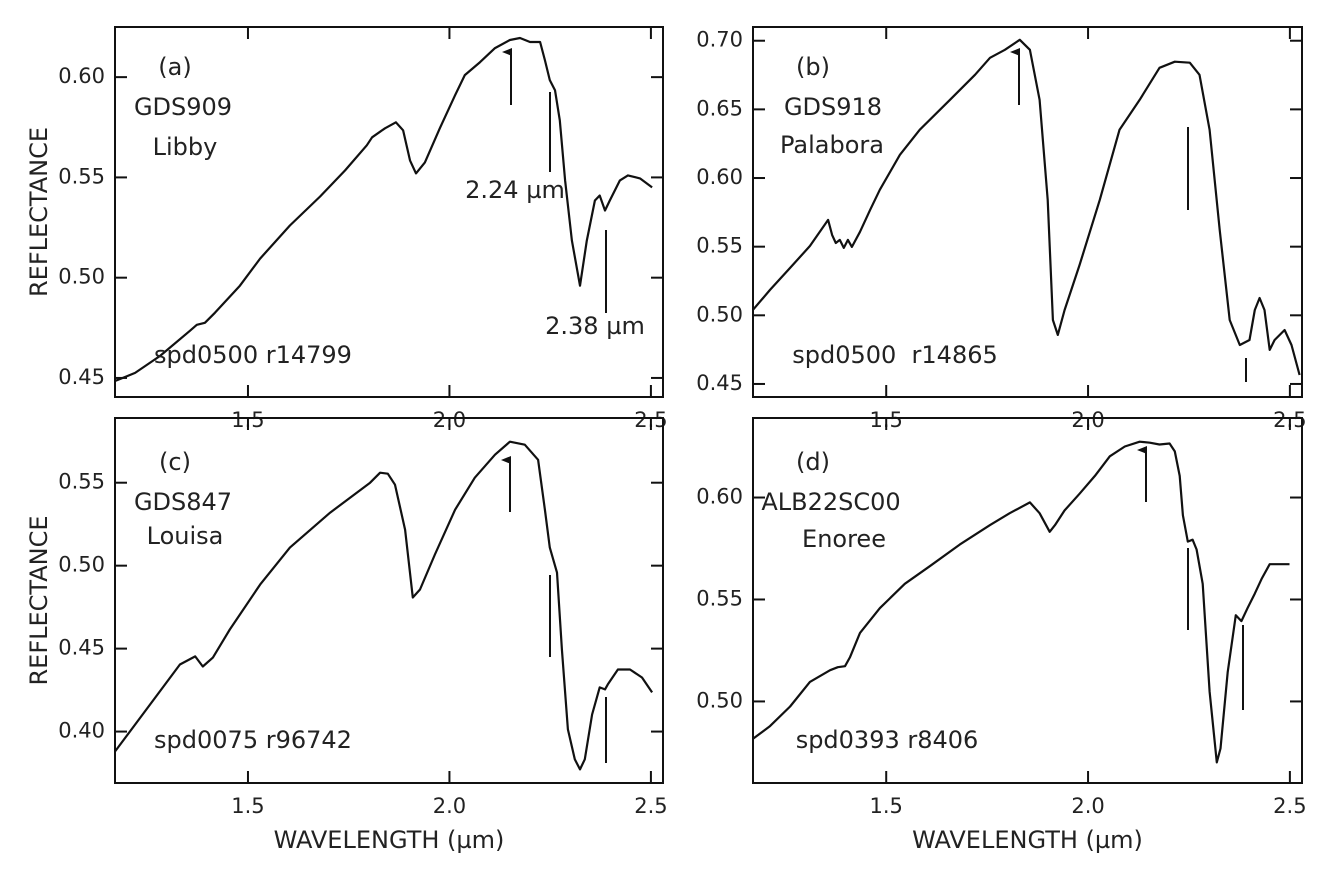  I want to click on annotation: Libby, so click(185, 147).